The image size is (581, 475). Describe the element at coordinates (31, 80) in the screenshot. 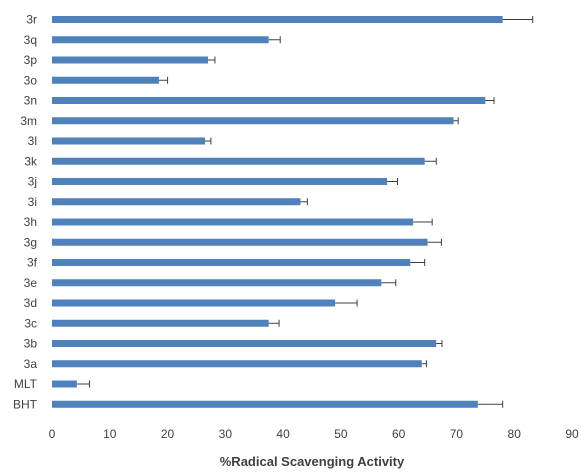

I see `category-label-3o: 3o` at that location.